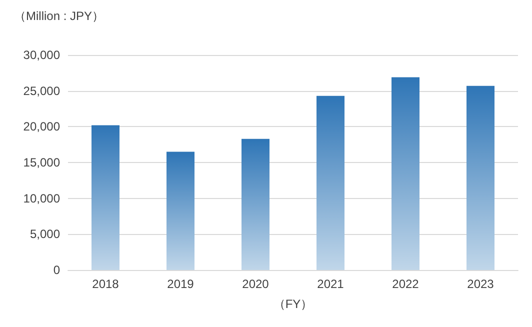 Image resolution: width=532 pixels, height=327 pixels. I want to click on x-tick-label: 2019, so click(180, 284).